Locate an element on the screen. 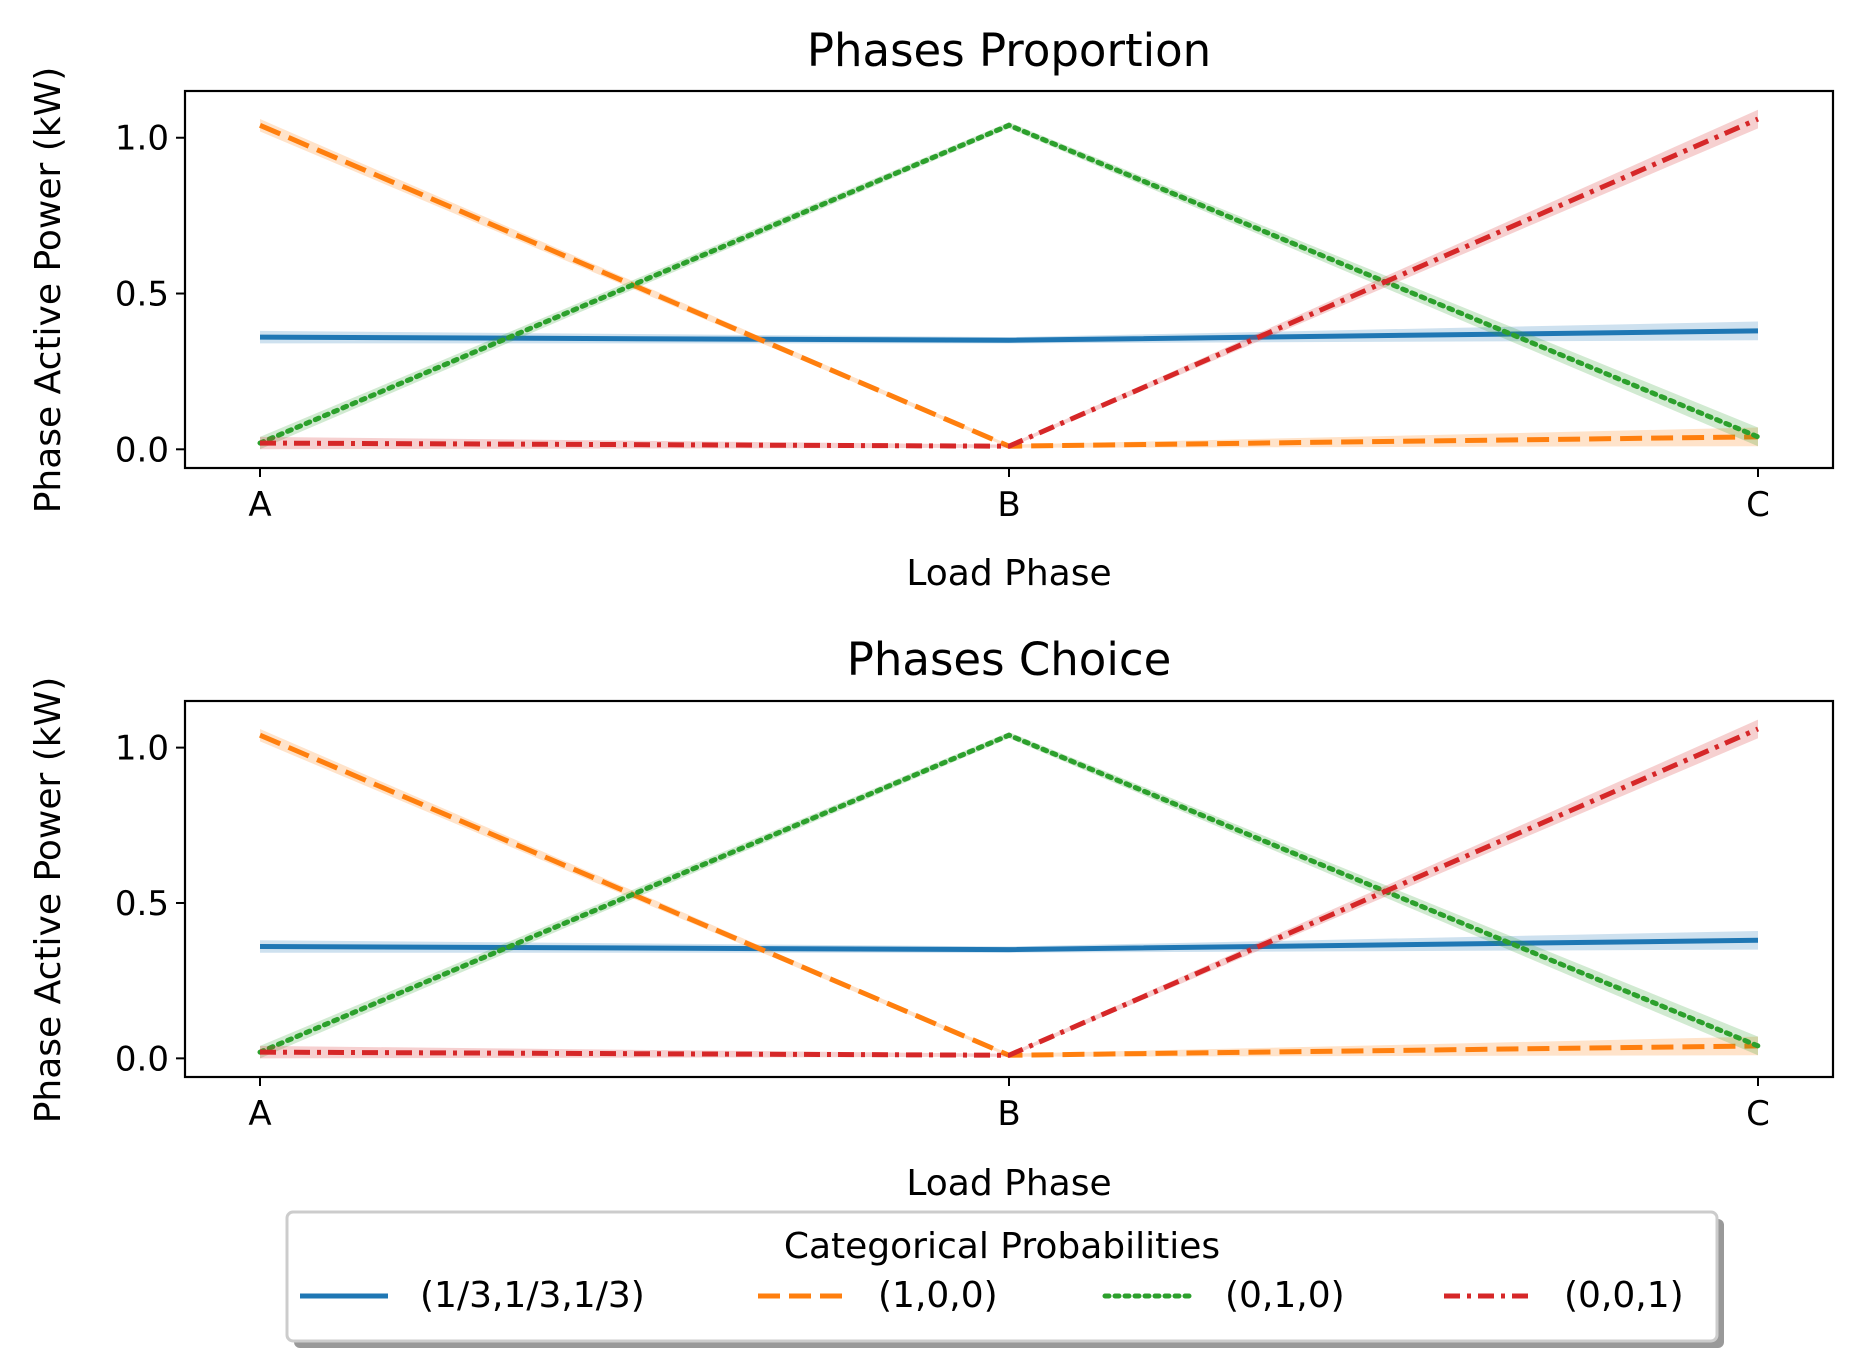 The width and height of the screenshot is (1857, 1370). legend-label: (1,0,0) is located at coordinates (938, 1295).